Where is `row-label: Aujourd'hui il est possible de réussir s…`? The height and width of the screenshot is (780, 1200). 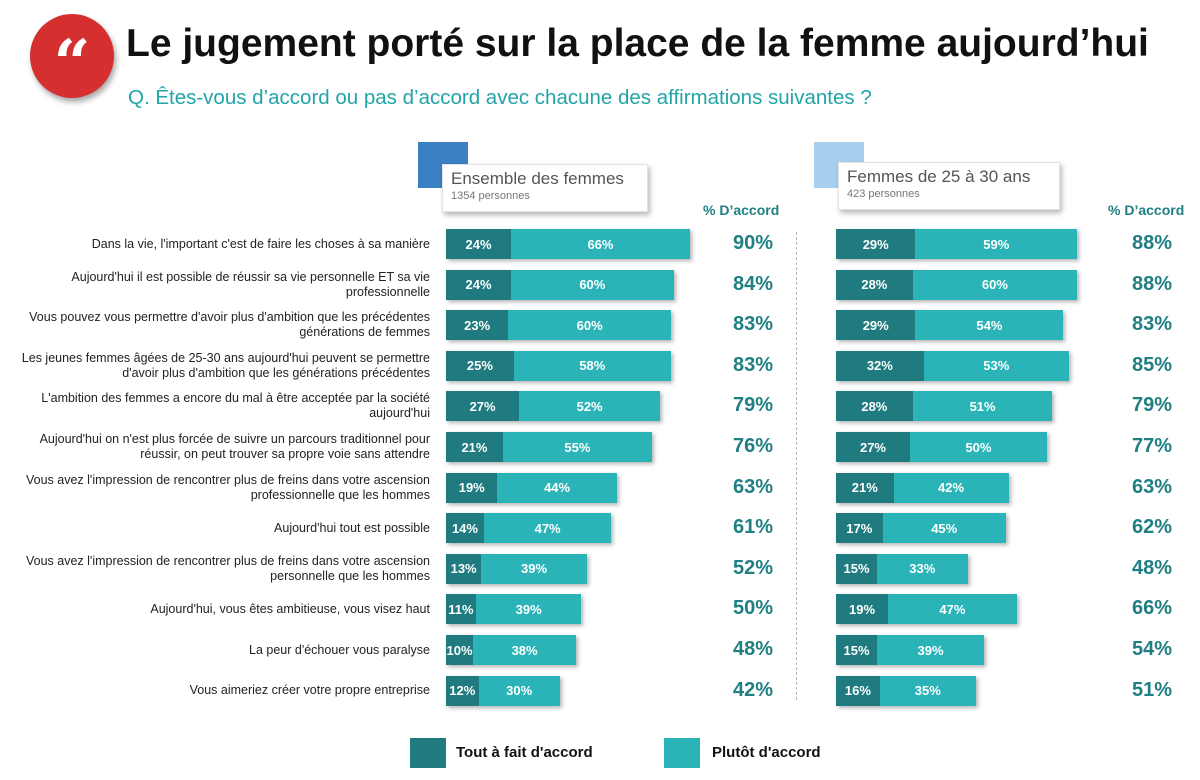
row-label: Aujourd'hui il est possible de réussir s… is located at coordinates (250, 284).